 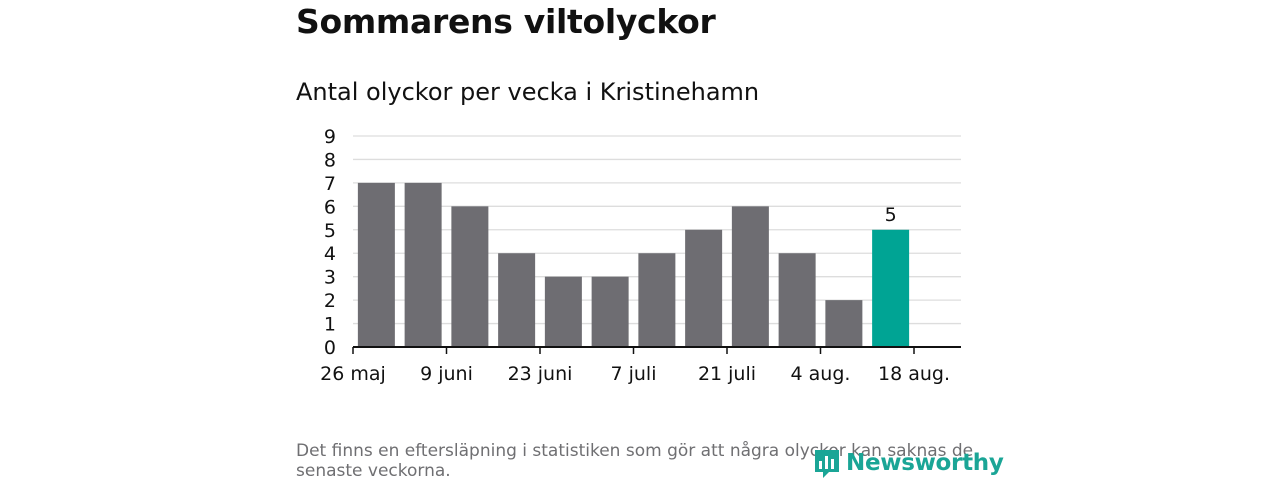 I want to click on chart-subtitle: Antal olyckor per vecka i Kristinehamn, so click(x=528, y=92).